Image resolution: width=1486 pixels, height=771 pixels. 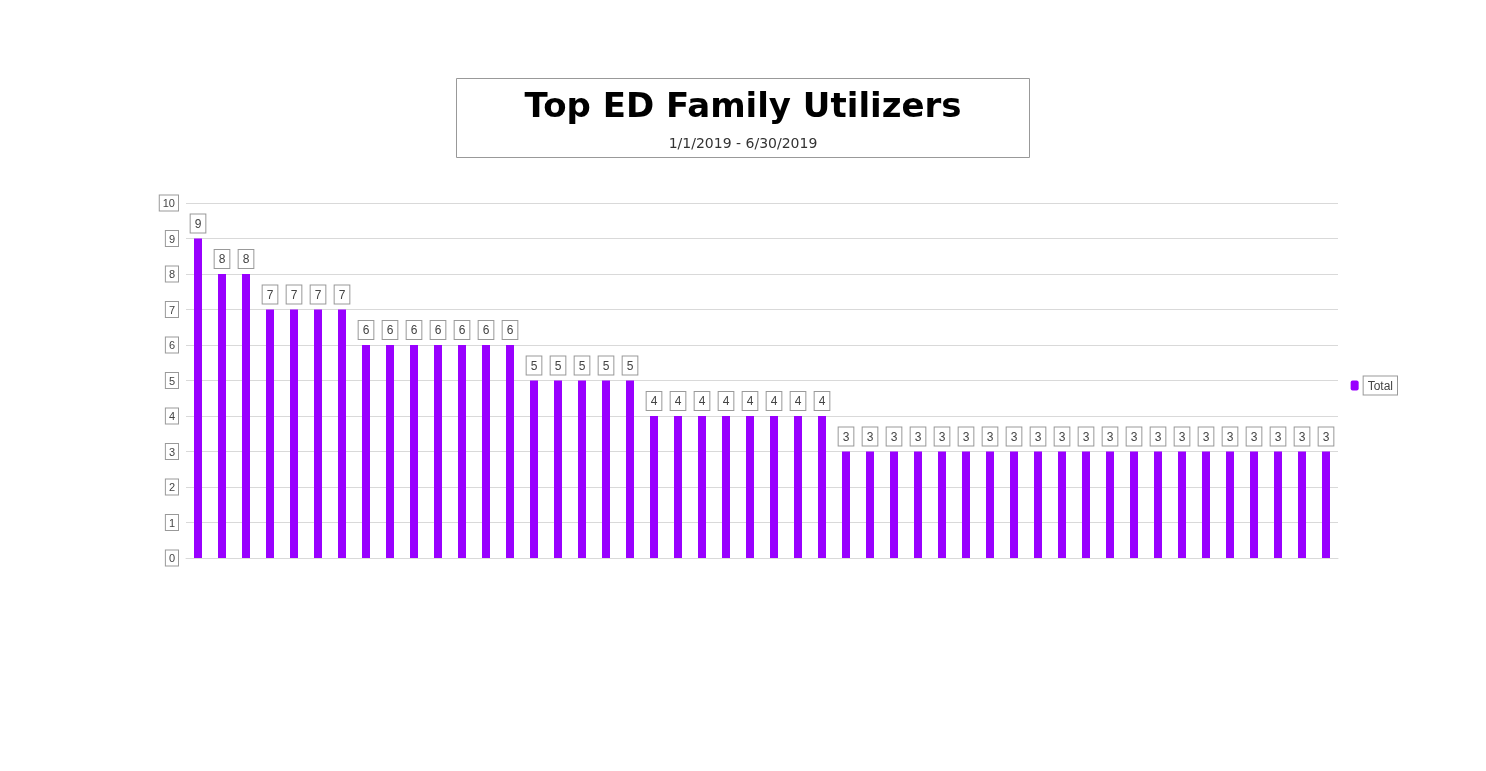 What do you see at coordinates (168, 203) in the screenshot?
I see `y-tick-label: 10` at bounding box center [168, 203].